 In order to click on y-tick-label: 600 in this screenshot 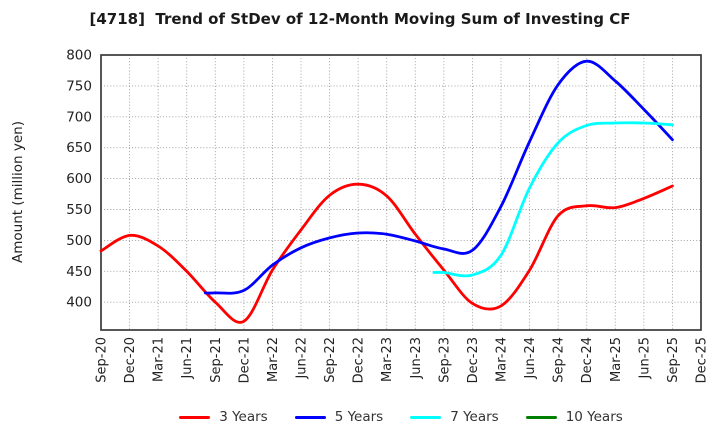, I will do `click(79, 179)`.